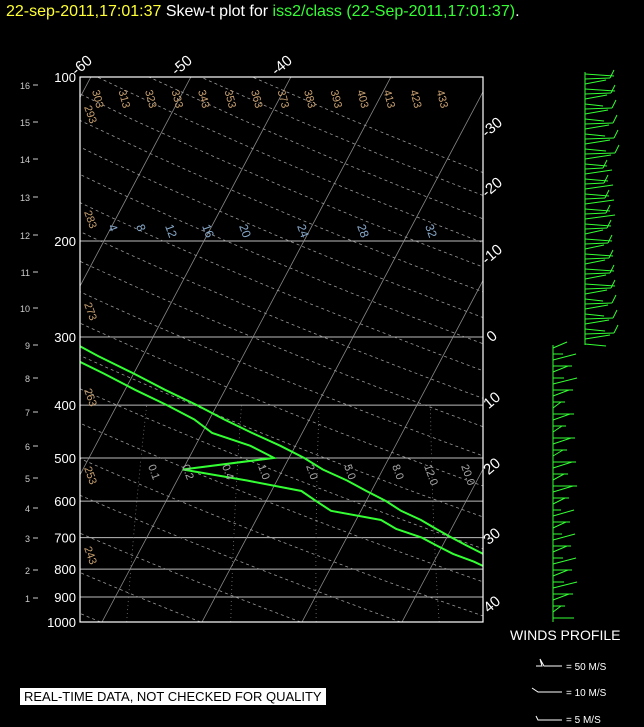 Image resolution: width=644 pixels, height=727 pixels. What do you see at coordinates (153, 472) in the screenshot?
I see `mixing-ratio-label-500: 0.1` at bounding box center [153, 472].